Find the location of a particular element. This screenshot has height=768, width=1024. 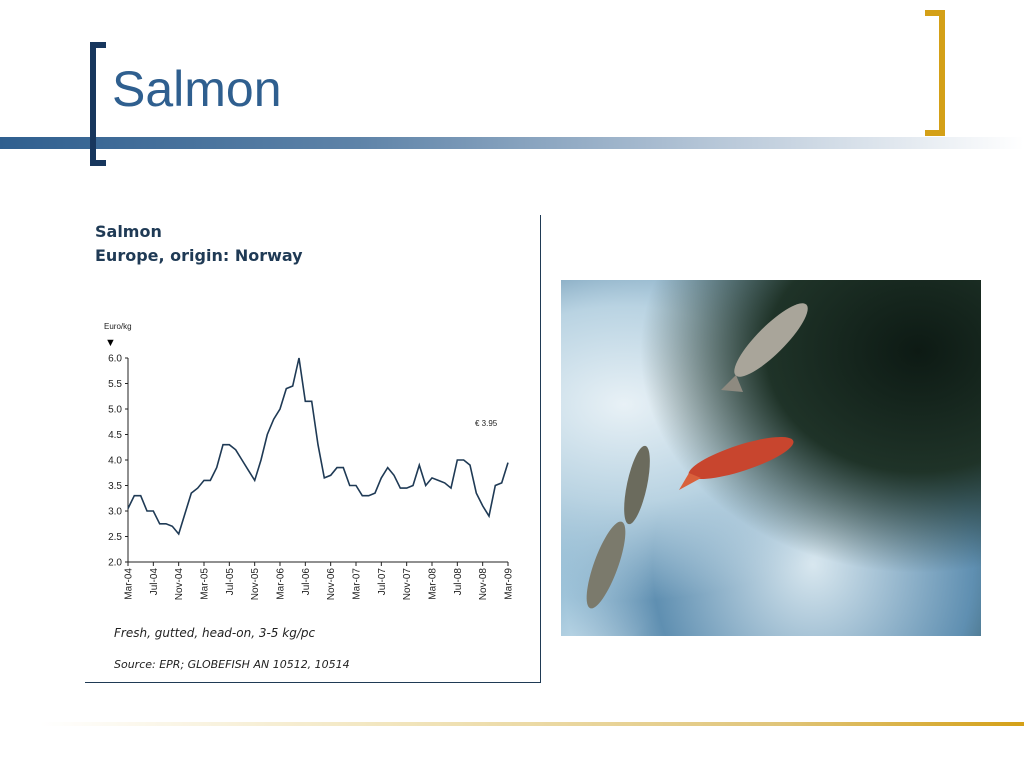

x-tick-label: Nov-05 is located at coordinates (255, 584).